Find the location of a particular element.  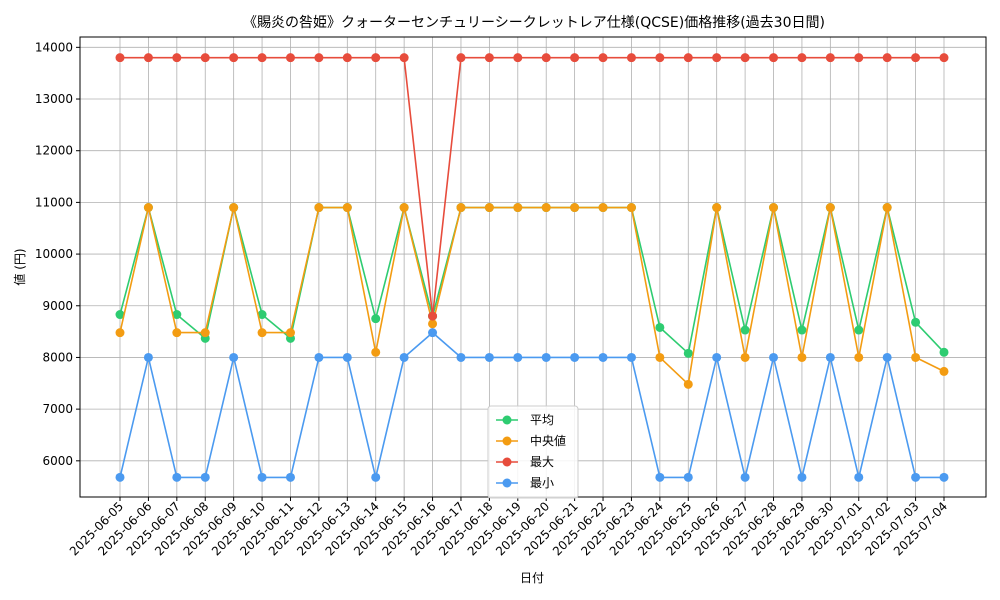

y-axis-label: 値 (円) is located at coordinates (19, 266).